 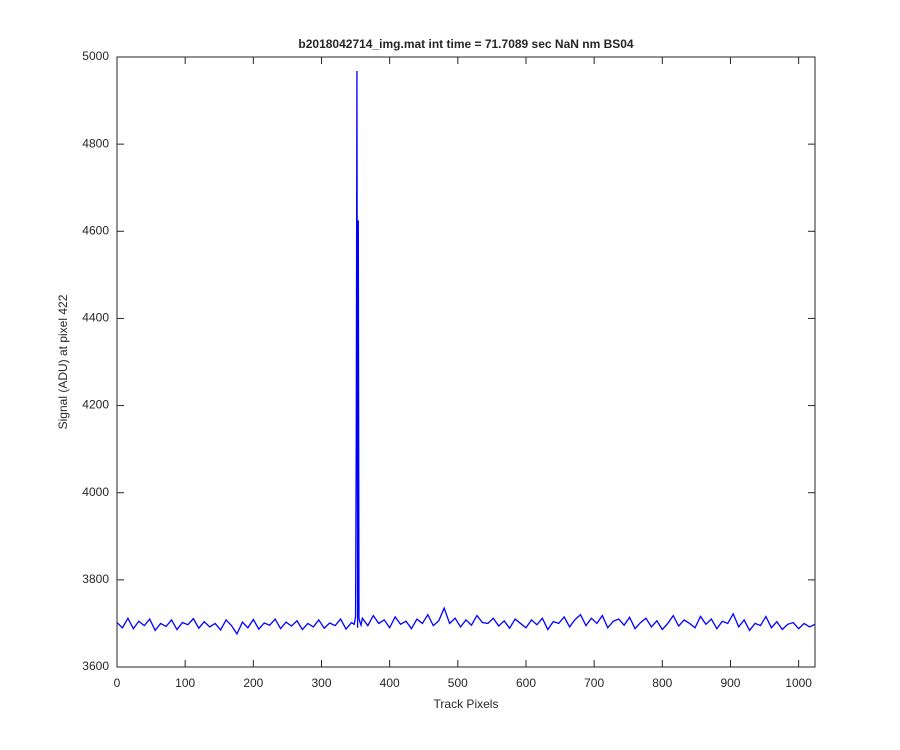 What do you see at coordinates (95, 666) in the screenshot?
I see `y-tick-label: 3600` at bounding box center [95, 666].